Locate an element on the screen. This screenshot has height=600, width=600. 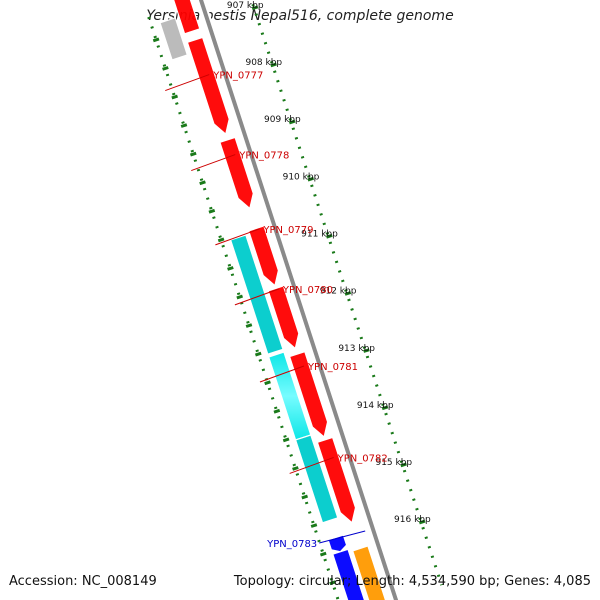
scale-tick-label: 912 kbp is located at coordinates (338, 292).